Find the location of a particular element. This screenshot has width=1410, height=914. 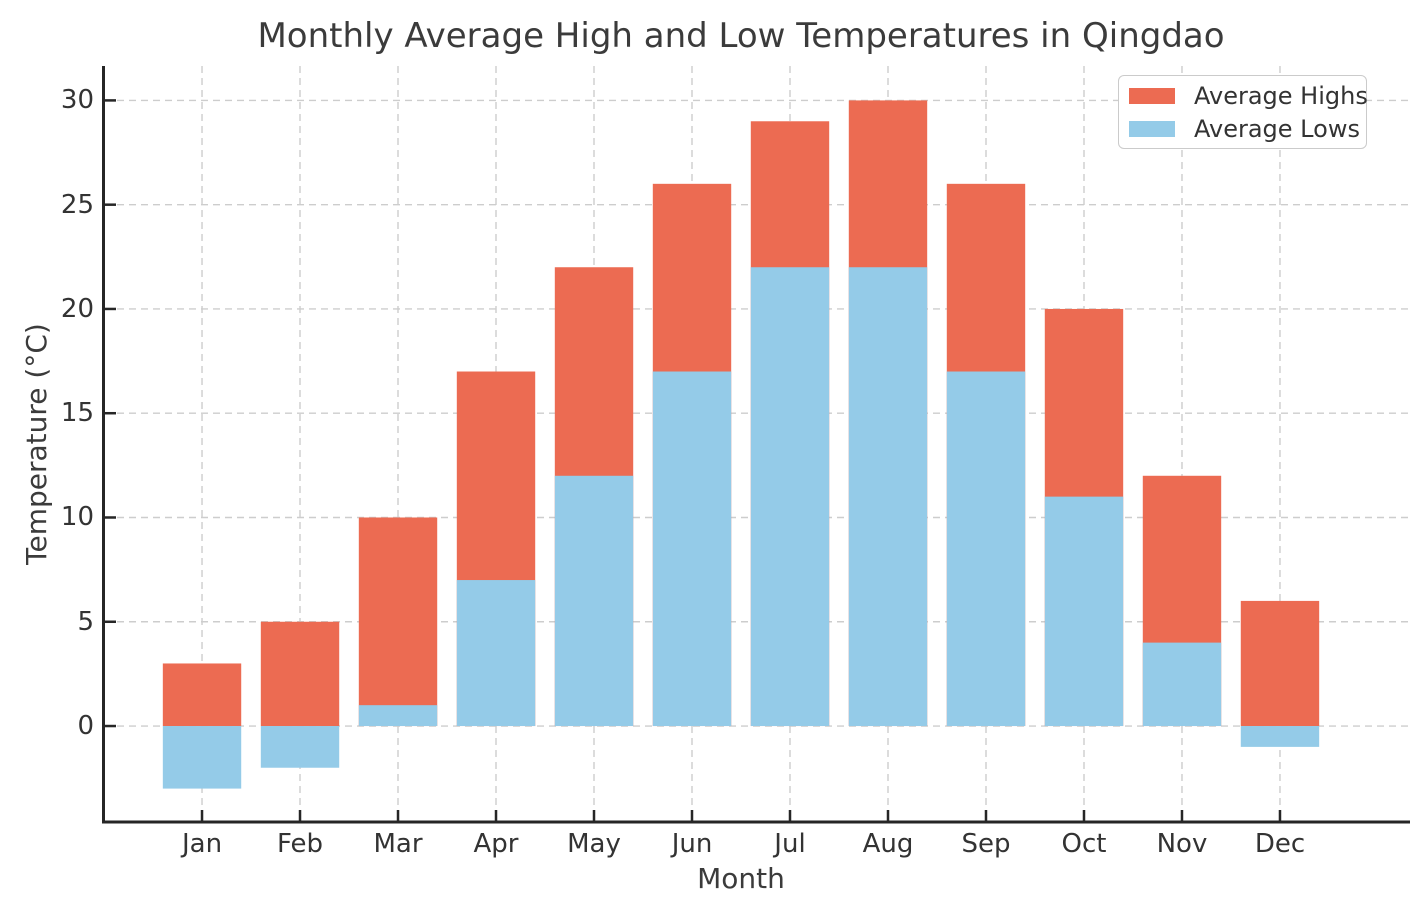

bar-average-highs-feb is located at coordinates (300, 674).